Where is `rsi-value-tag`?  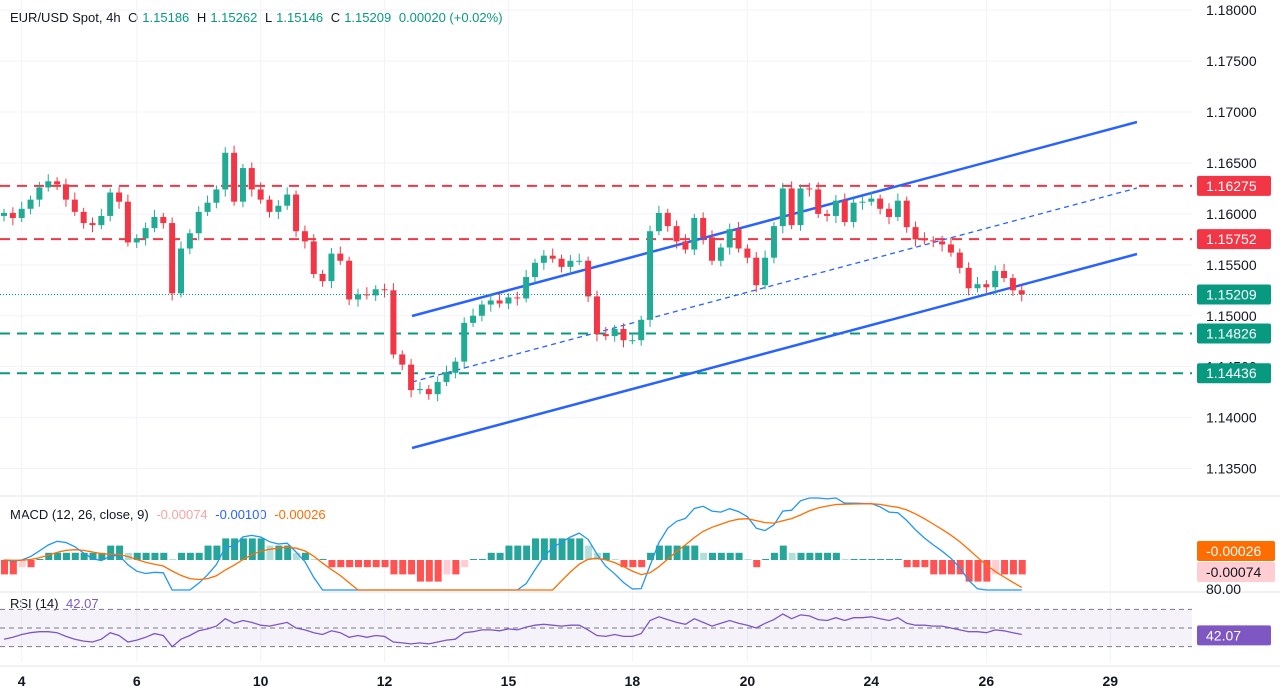
rsi-value-tag is located at coordinates (1234, 635).